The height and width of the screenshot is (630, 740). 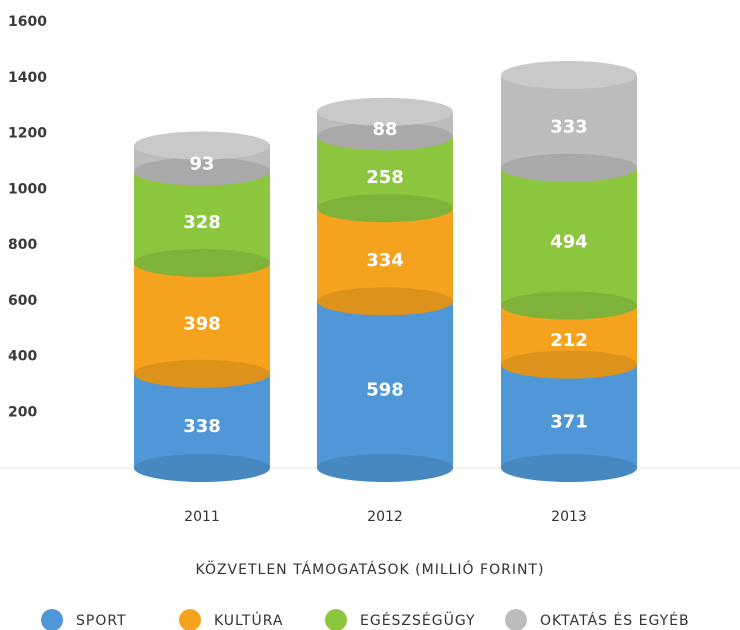 I want to click on value-label: 338, so click(x=202, y=426).